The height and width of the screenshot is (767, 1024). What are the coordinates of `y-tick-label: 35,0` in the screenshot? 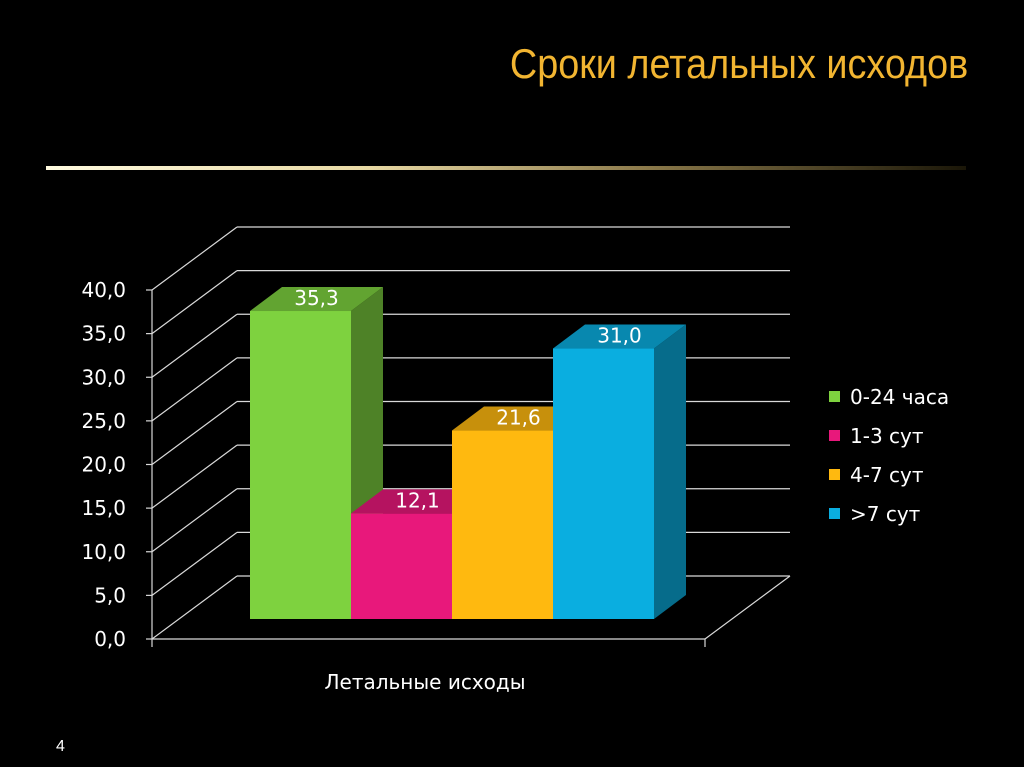 It's located at (103, 334).